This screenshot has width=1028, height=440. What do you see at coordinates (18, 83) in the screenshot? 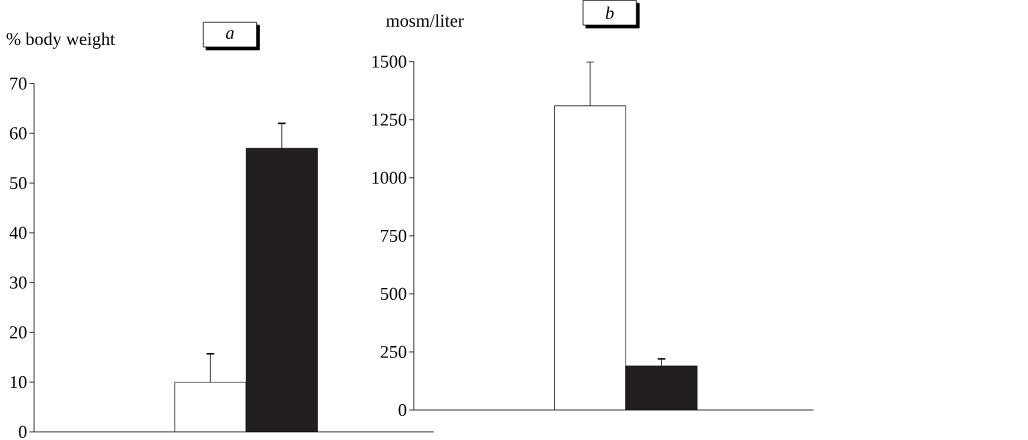
I see `y-tick-label: 70` at bounding box center [18, 83].